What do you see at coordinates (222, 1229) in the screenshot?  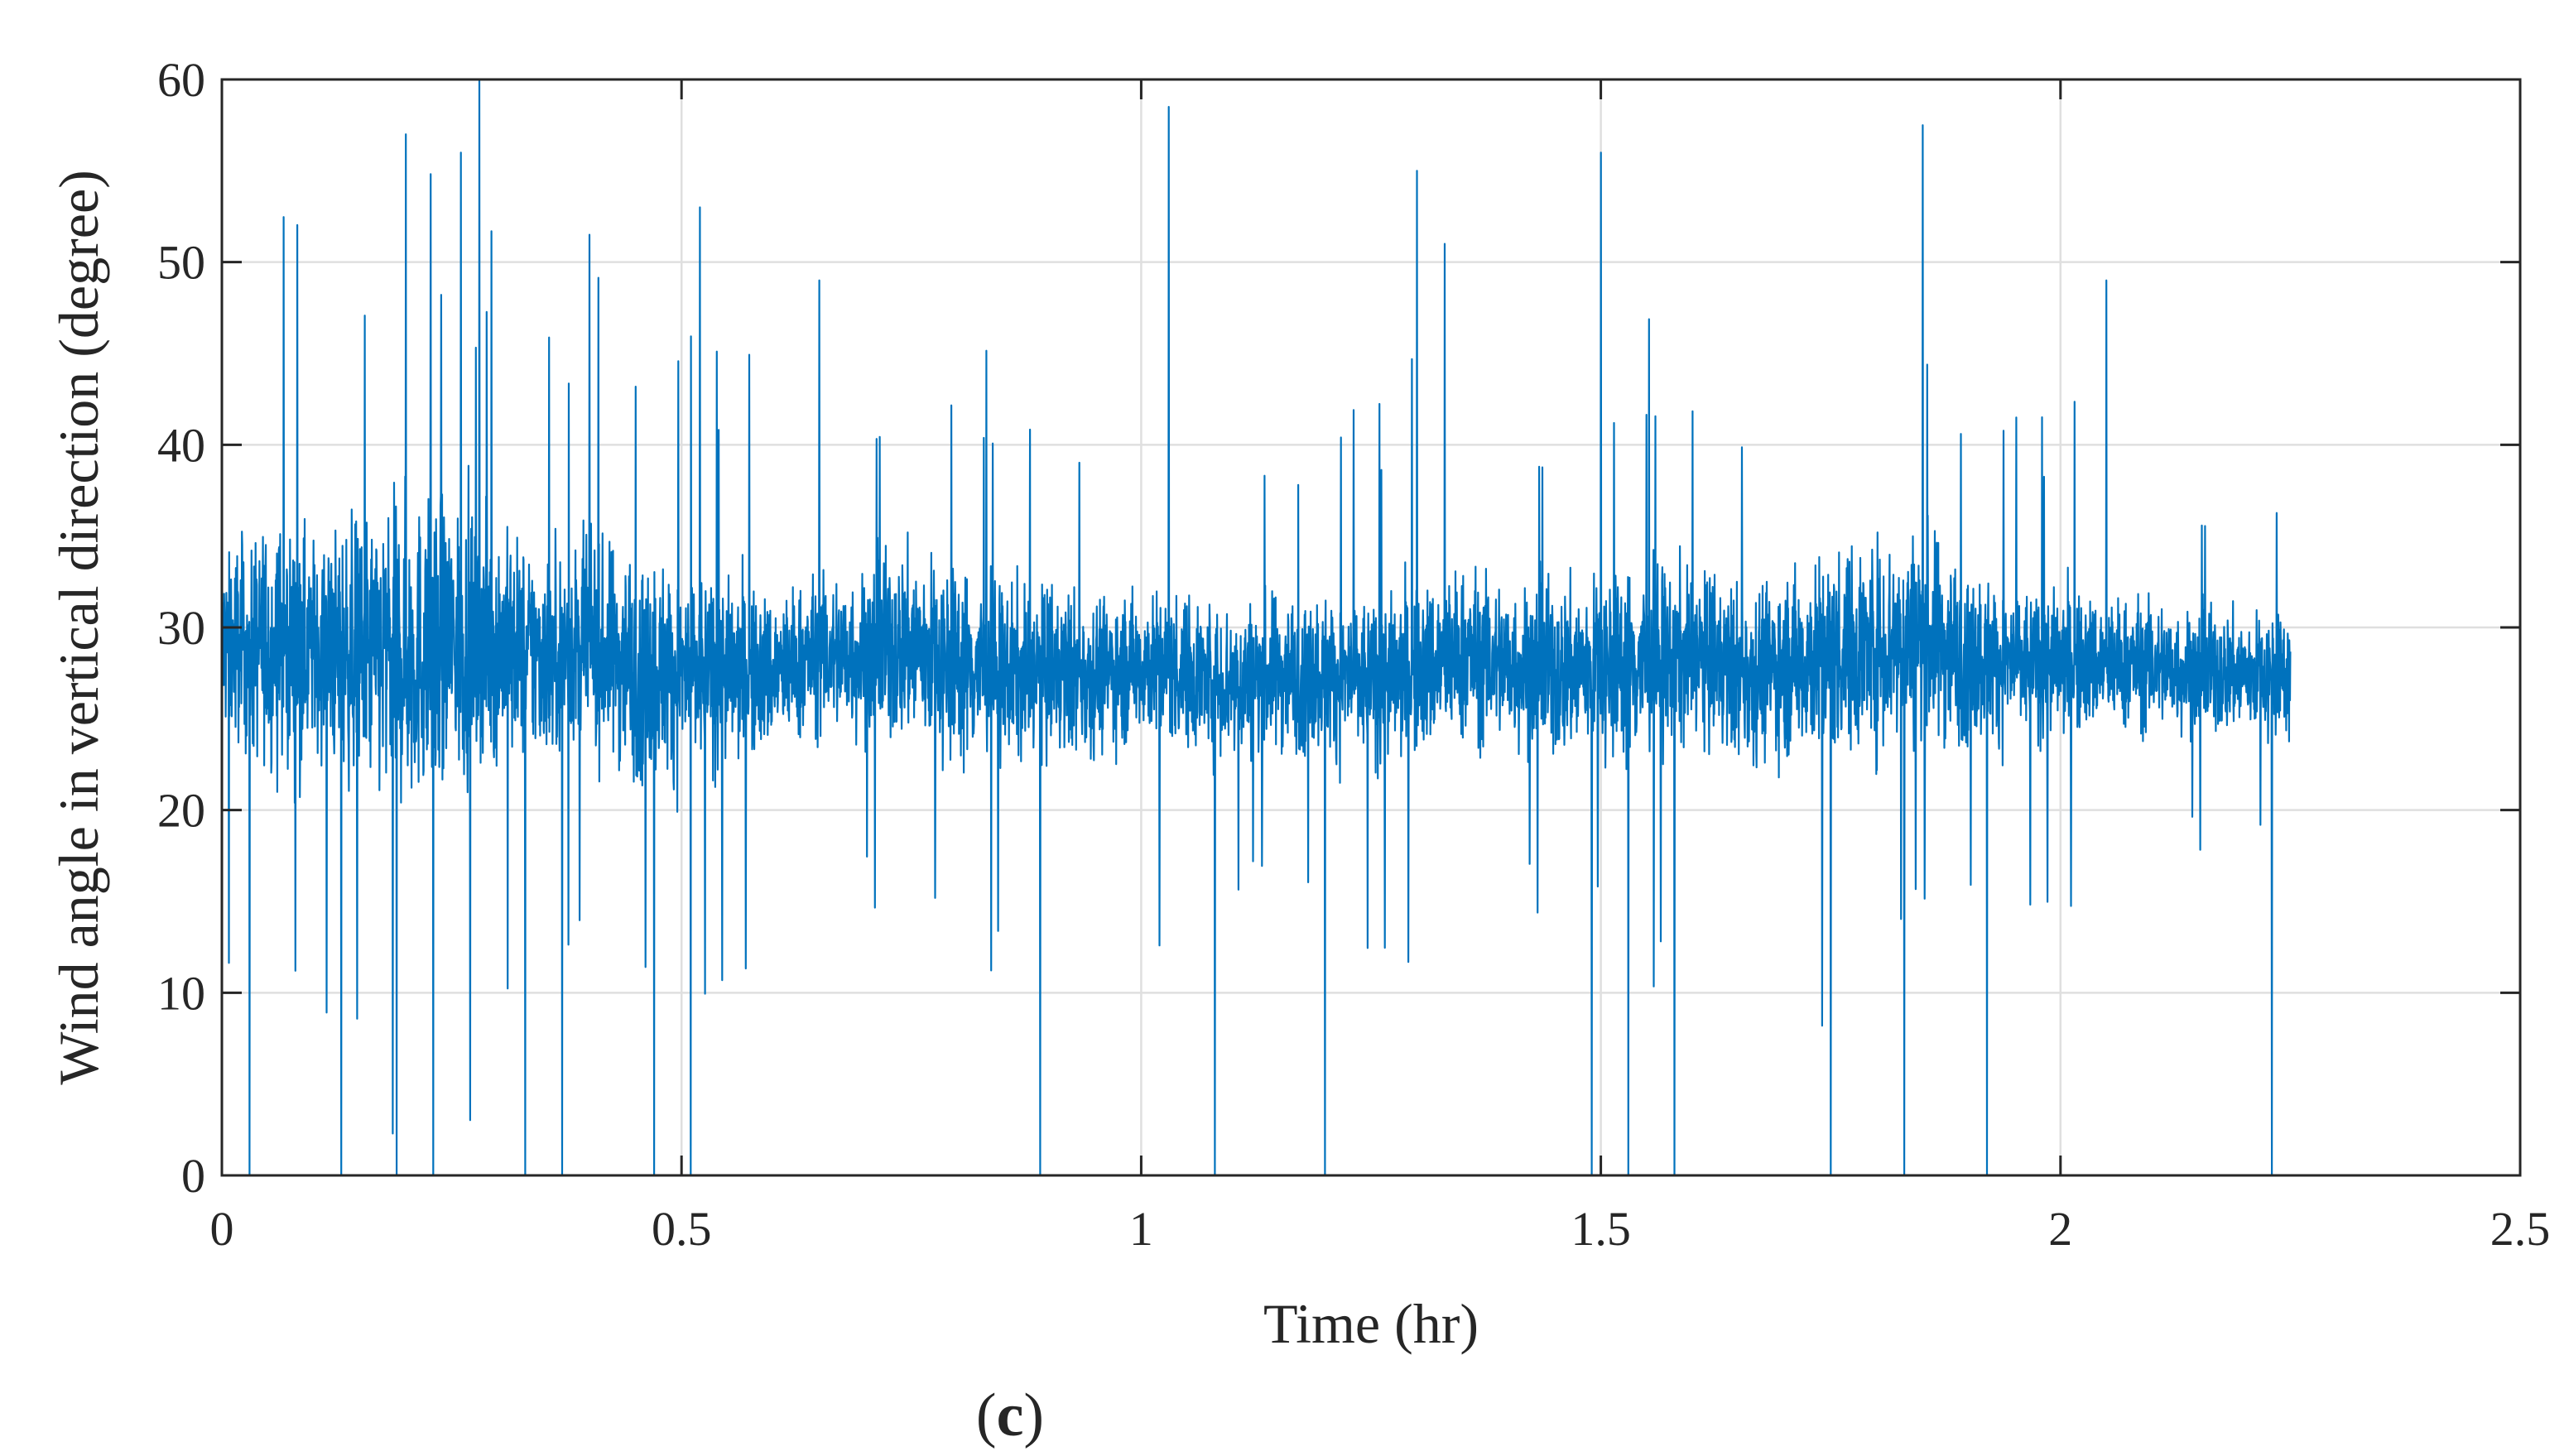 I see `x-tick-label-0: 0` at bounding box center [222, 1229].